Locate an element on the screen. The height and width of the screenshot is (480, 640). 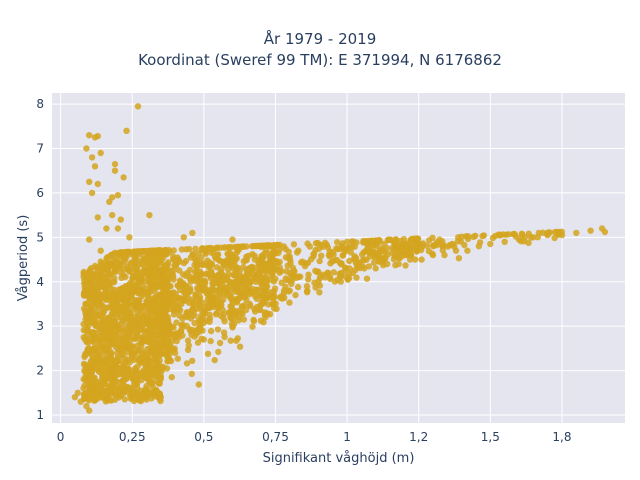
y-tick-label: 4 is located at coordinates (40, 282).